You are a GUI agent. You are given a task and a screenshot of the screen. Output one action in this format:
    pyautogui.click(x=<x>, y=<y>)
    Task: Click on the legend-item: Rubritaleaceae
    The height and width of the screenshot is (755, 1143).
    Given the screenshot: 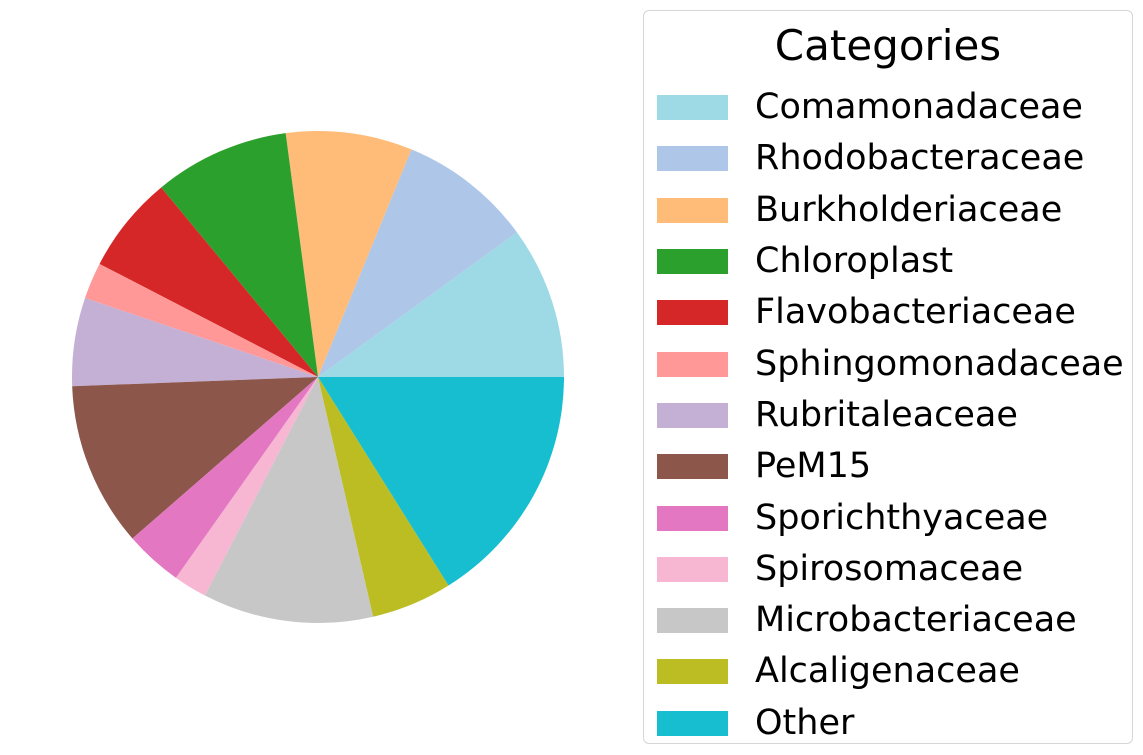 What is the action you would take?
    pyautogui.click(x=890, y=415)
    